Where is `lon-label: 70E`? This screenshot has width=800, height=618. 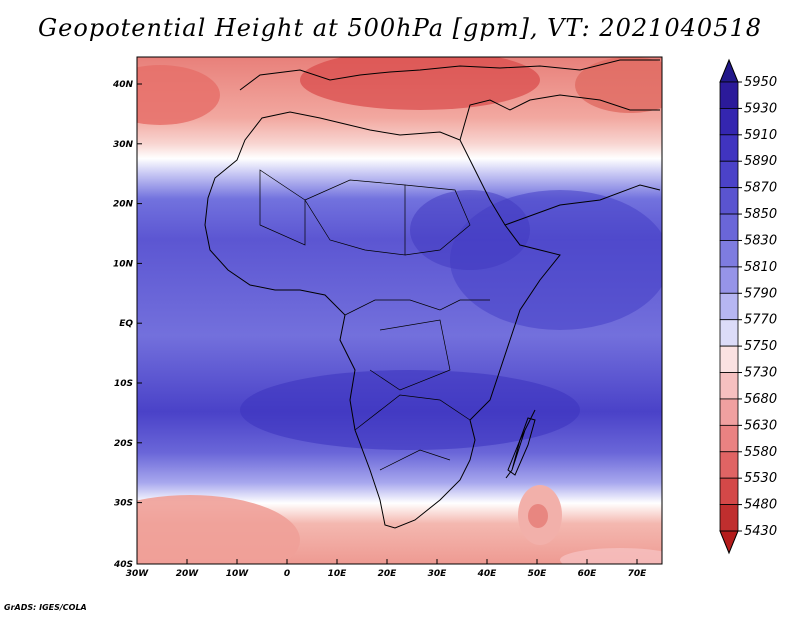
lon-label: 70E is located at coordinates (638, 574).